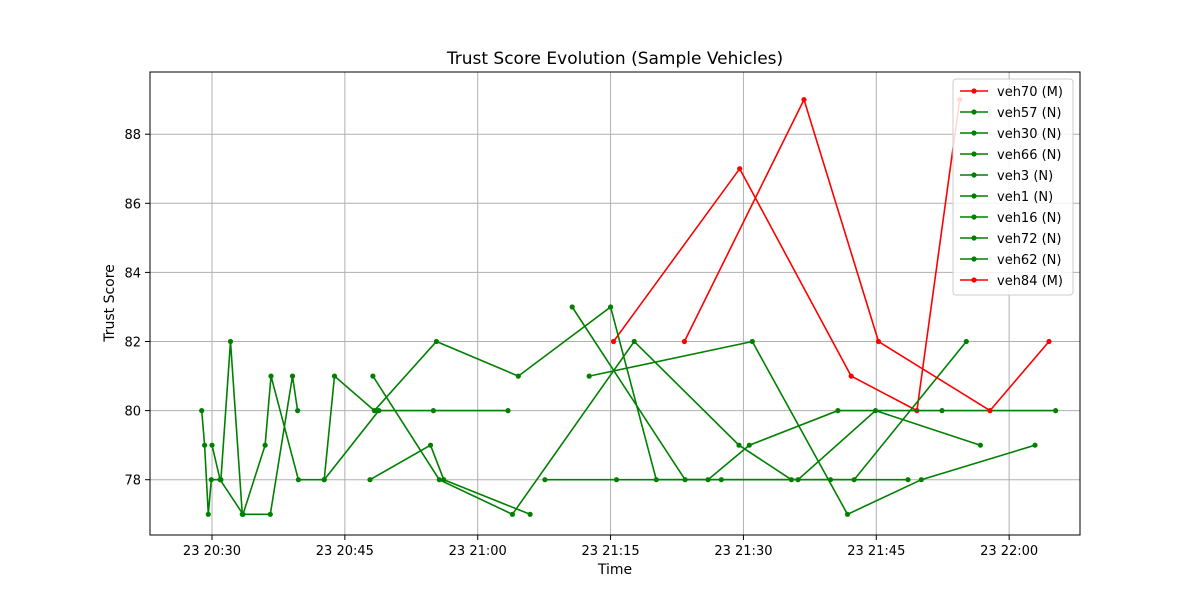 The image size is (1200, 600). Describe the element at coordinates (212, 551) in the screenshot. I see `x-tick-label: 23 20:30` at that location.